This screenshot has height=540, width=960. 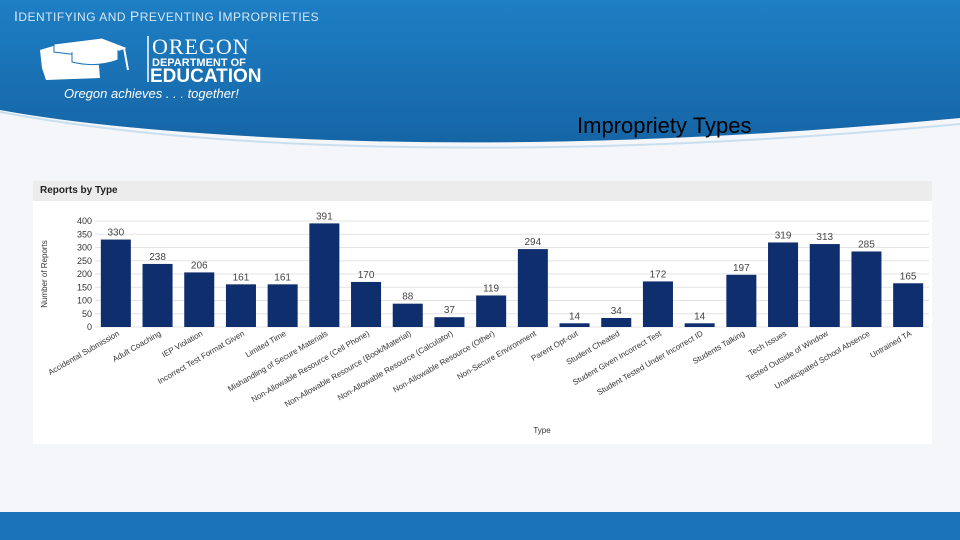 I want to click on slide-title: IDENTIFYING AND PREVENTING IMPROPRIETIES, so click(x=166, y=16).